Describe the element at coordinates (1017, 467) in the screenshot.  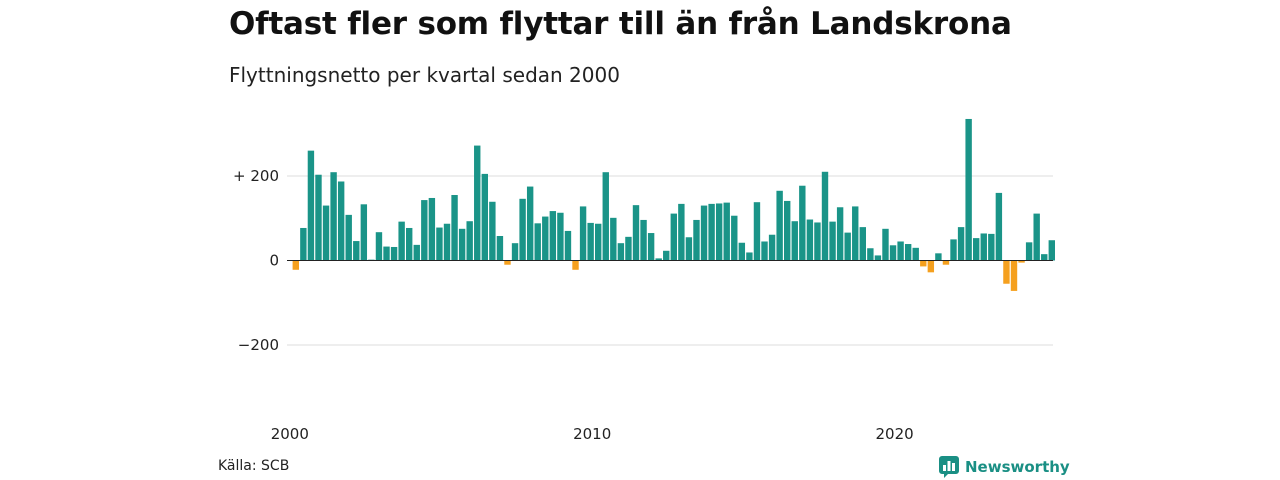
I see `brand-name: Newsworthy` at that location.